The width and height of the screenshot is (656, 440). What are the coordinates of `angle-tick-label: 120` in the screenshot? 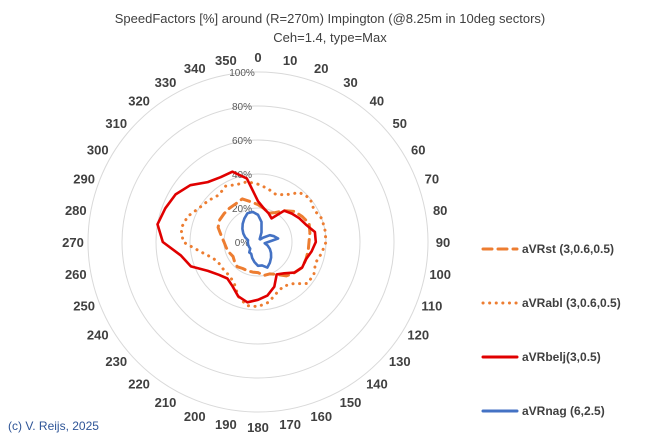 It's located at (418, 335).